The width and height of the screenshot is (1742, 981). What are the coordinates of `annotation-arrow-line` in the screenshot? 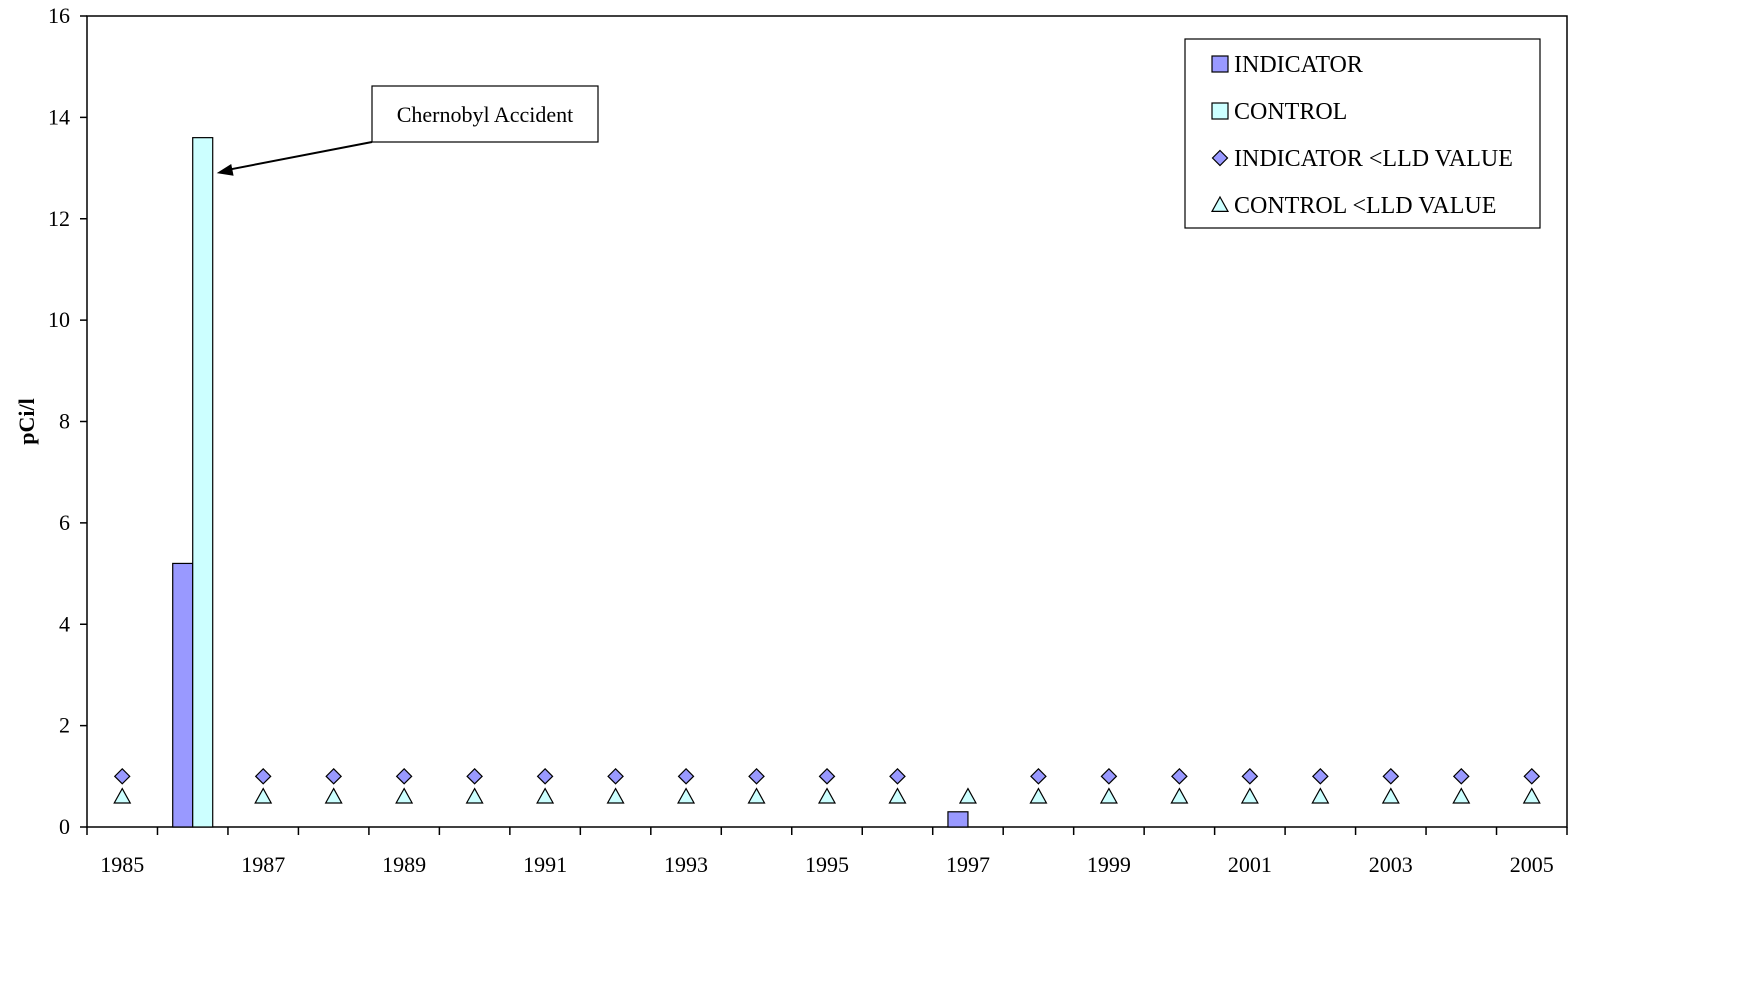 It's located at (299, 156).